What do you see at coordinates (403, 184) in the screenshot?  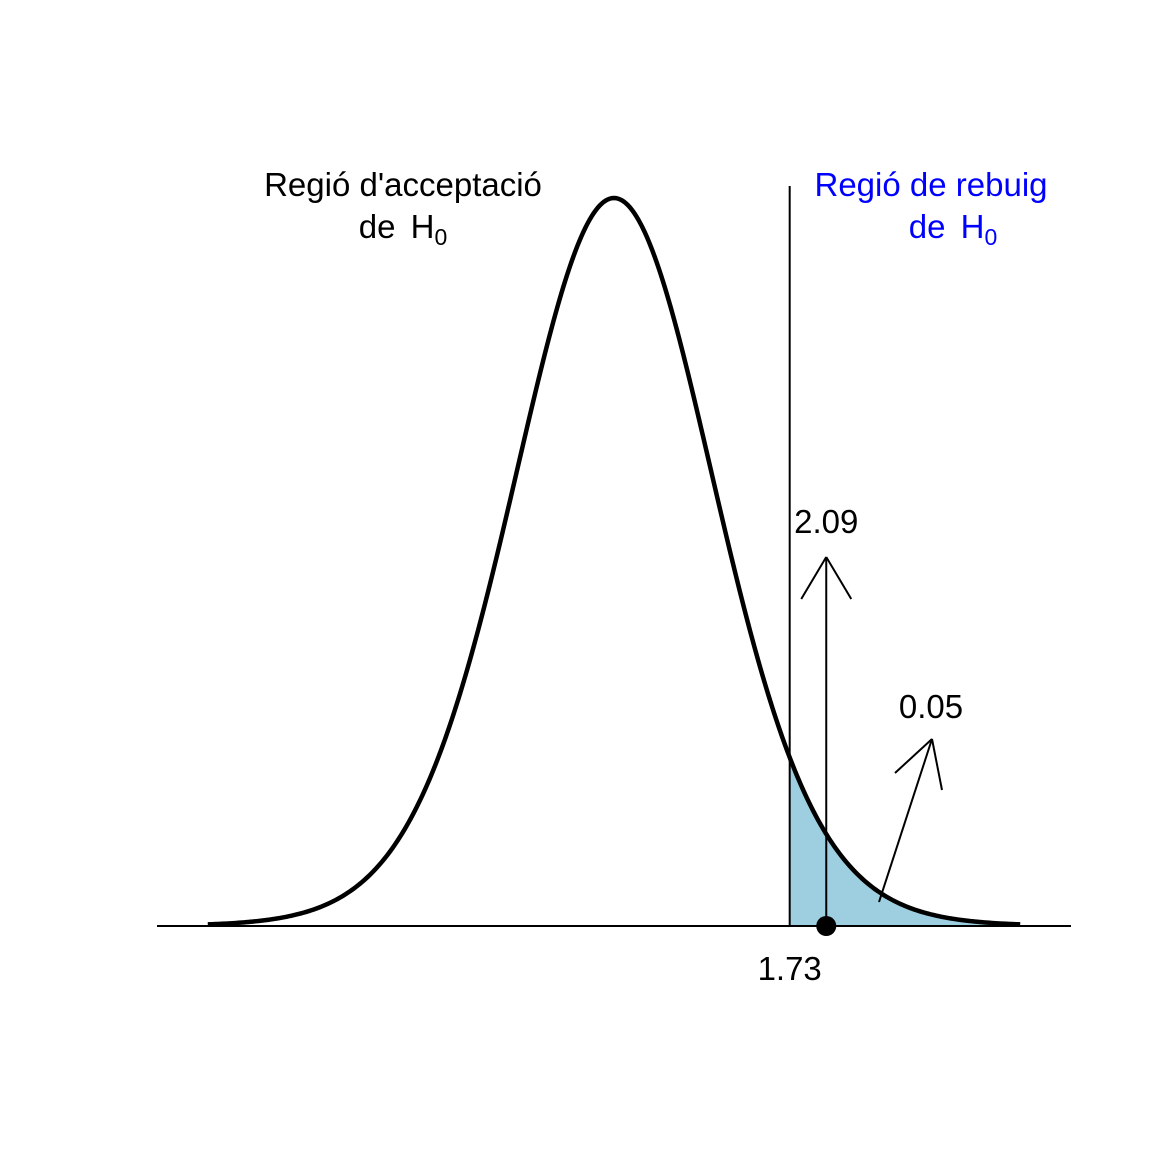 I see `acceptance-region-label: Regió d'acceptació` at bounding box center [403, 184].